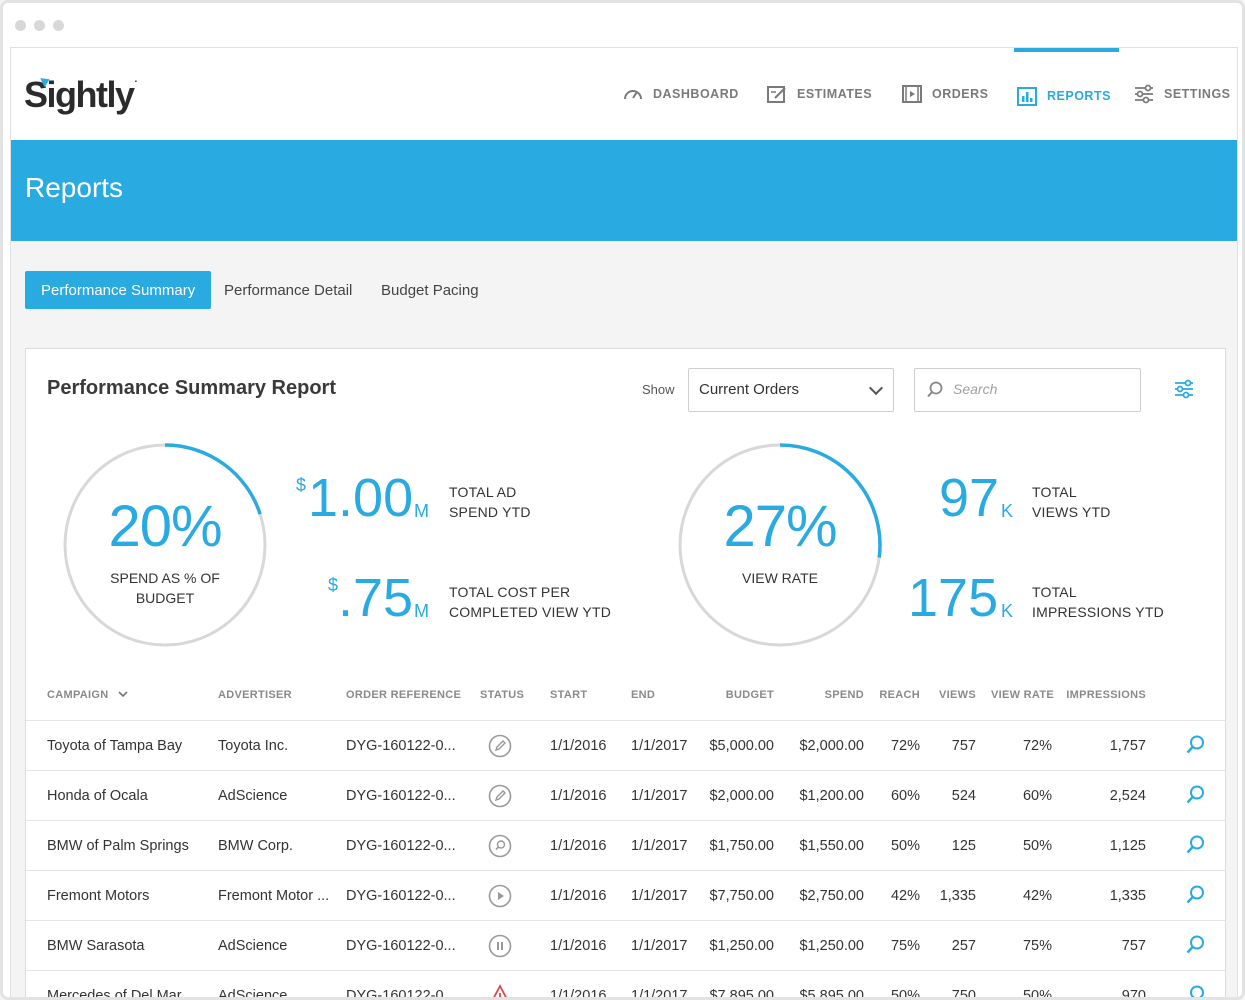 Image resolution: width=1245 pixels, height=1000 pixels. What do you see at coordinates (1106, 695) in the screenshot?
I see `col-header-impressions: IMPRESSIONS` at bounding box center [1106, 695].